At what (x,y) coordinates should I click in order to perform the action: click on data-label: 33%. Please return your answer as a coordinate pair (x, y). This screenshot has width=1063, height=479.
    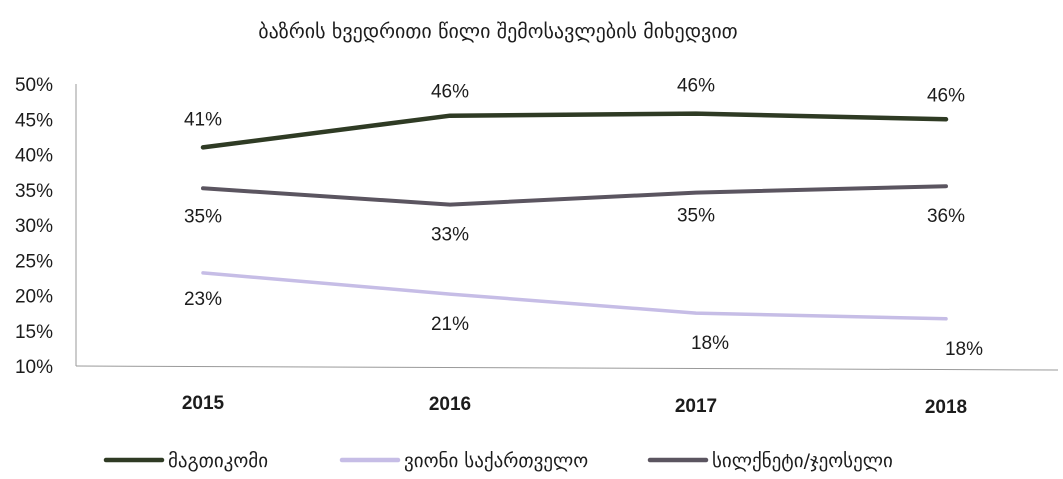
    Looking at the image, I should click on (450, 235).